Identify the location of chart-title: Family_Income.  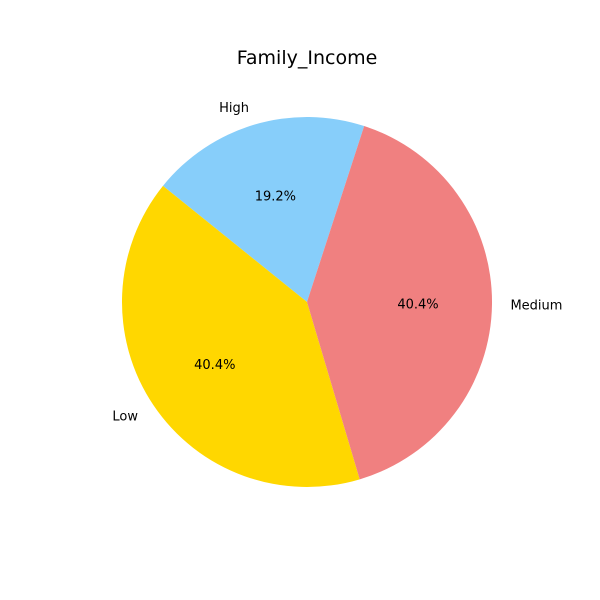
(307, 58).